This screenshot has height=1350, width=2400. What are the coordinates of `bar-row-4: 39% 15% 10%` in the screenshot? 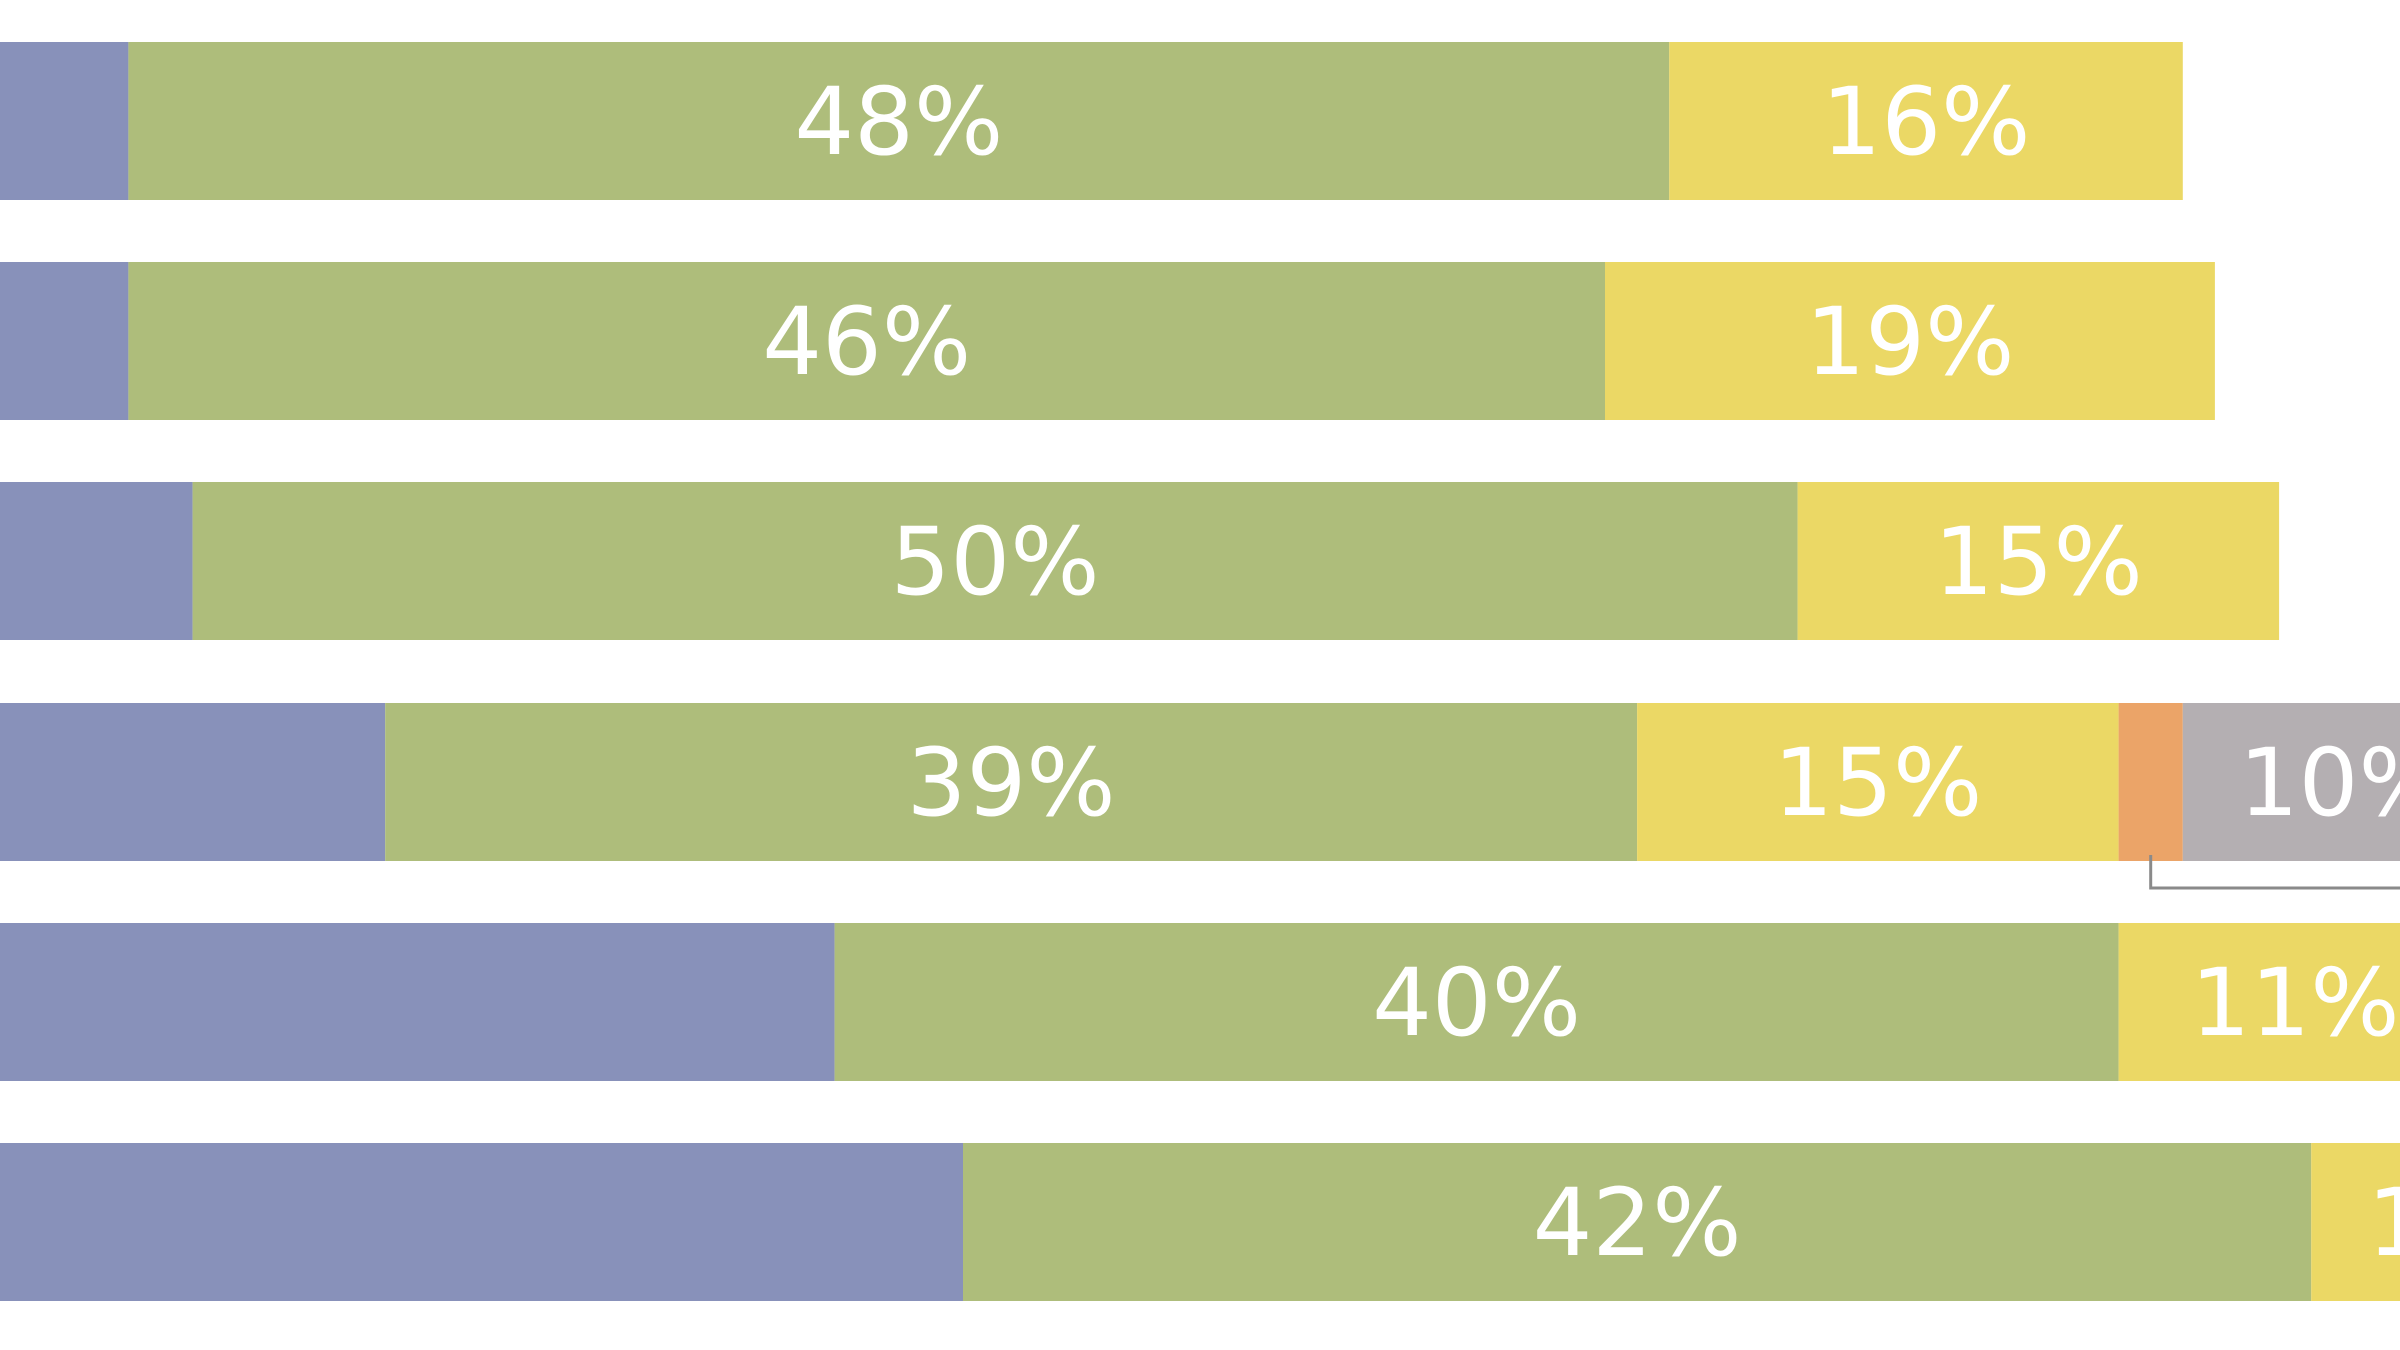 It's located at (1200, 782).